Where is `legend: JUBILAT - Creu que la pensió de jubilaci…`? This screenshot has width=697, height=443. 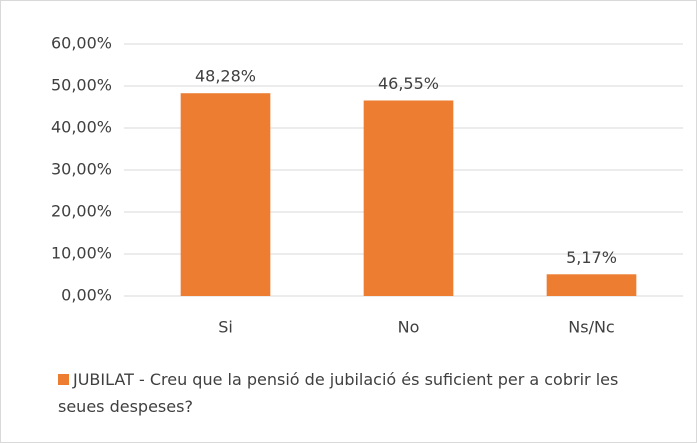 legend: JUBILAT - Creu que la pensió de jubilaci… is located at coordinates (358, 393).